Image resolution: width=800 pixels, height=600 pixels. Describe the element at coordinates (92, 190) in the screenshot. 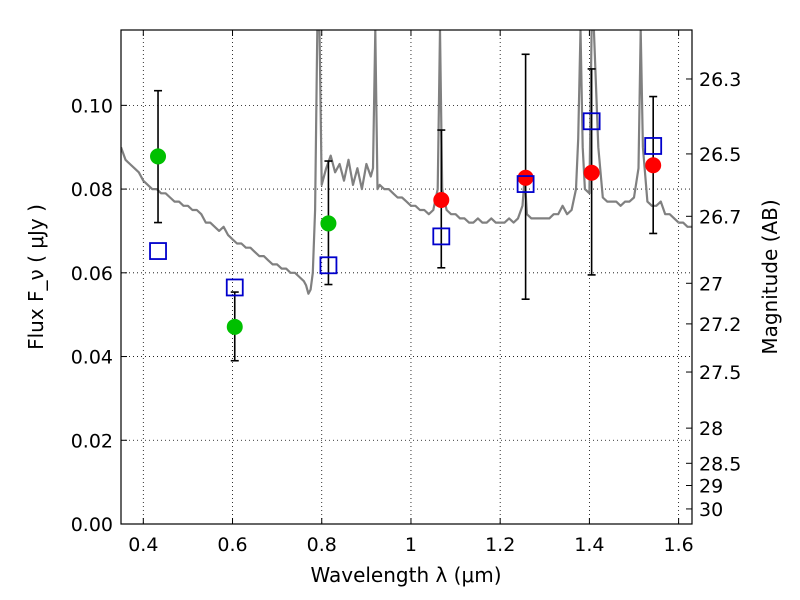

I see `y-tick-label: 0.08` at that location.